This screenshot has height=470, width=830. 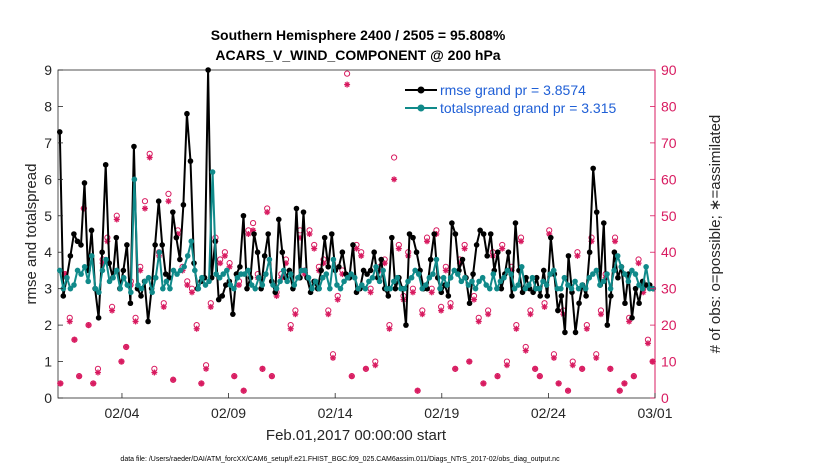 What do you see at coordinates (669, 70) in the screenshot?
I see `y-tick-label-right: 90` at bounding box center [669, 70].